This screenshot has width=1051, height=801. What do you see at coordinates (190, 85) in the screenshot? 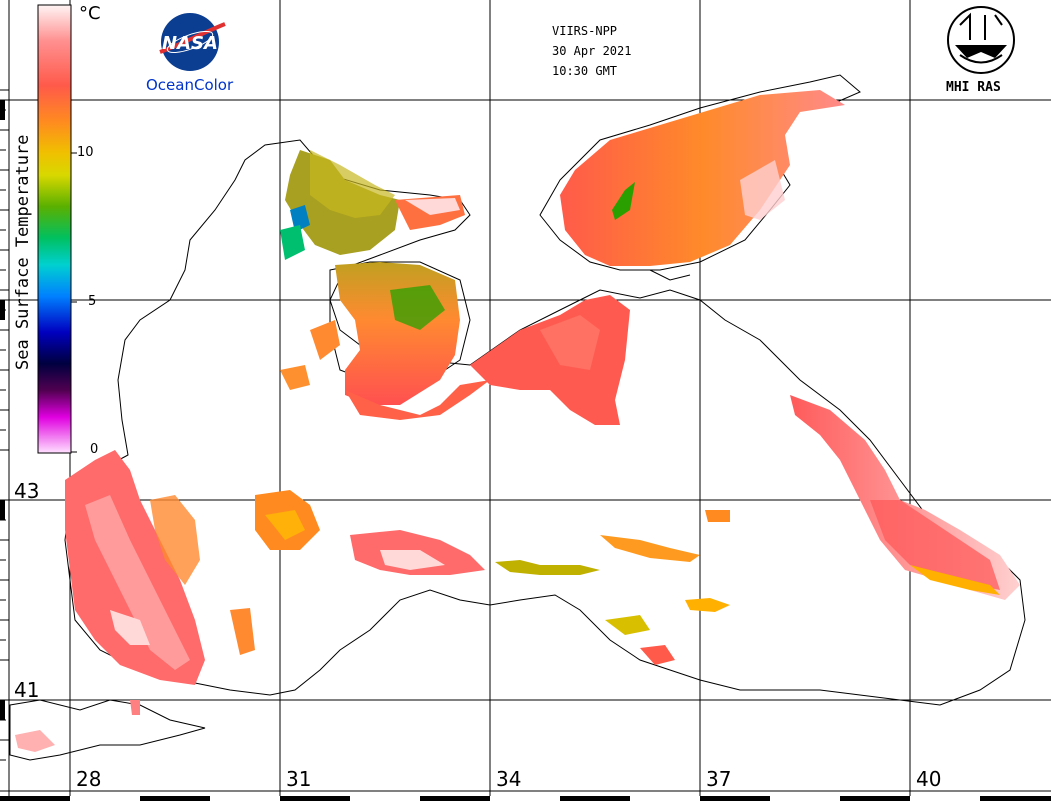
I see `oceancolor-label: OceanColor` at bounding box center [190, 85].